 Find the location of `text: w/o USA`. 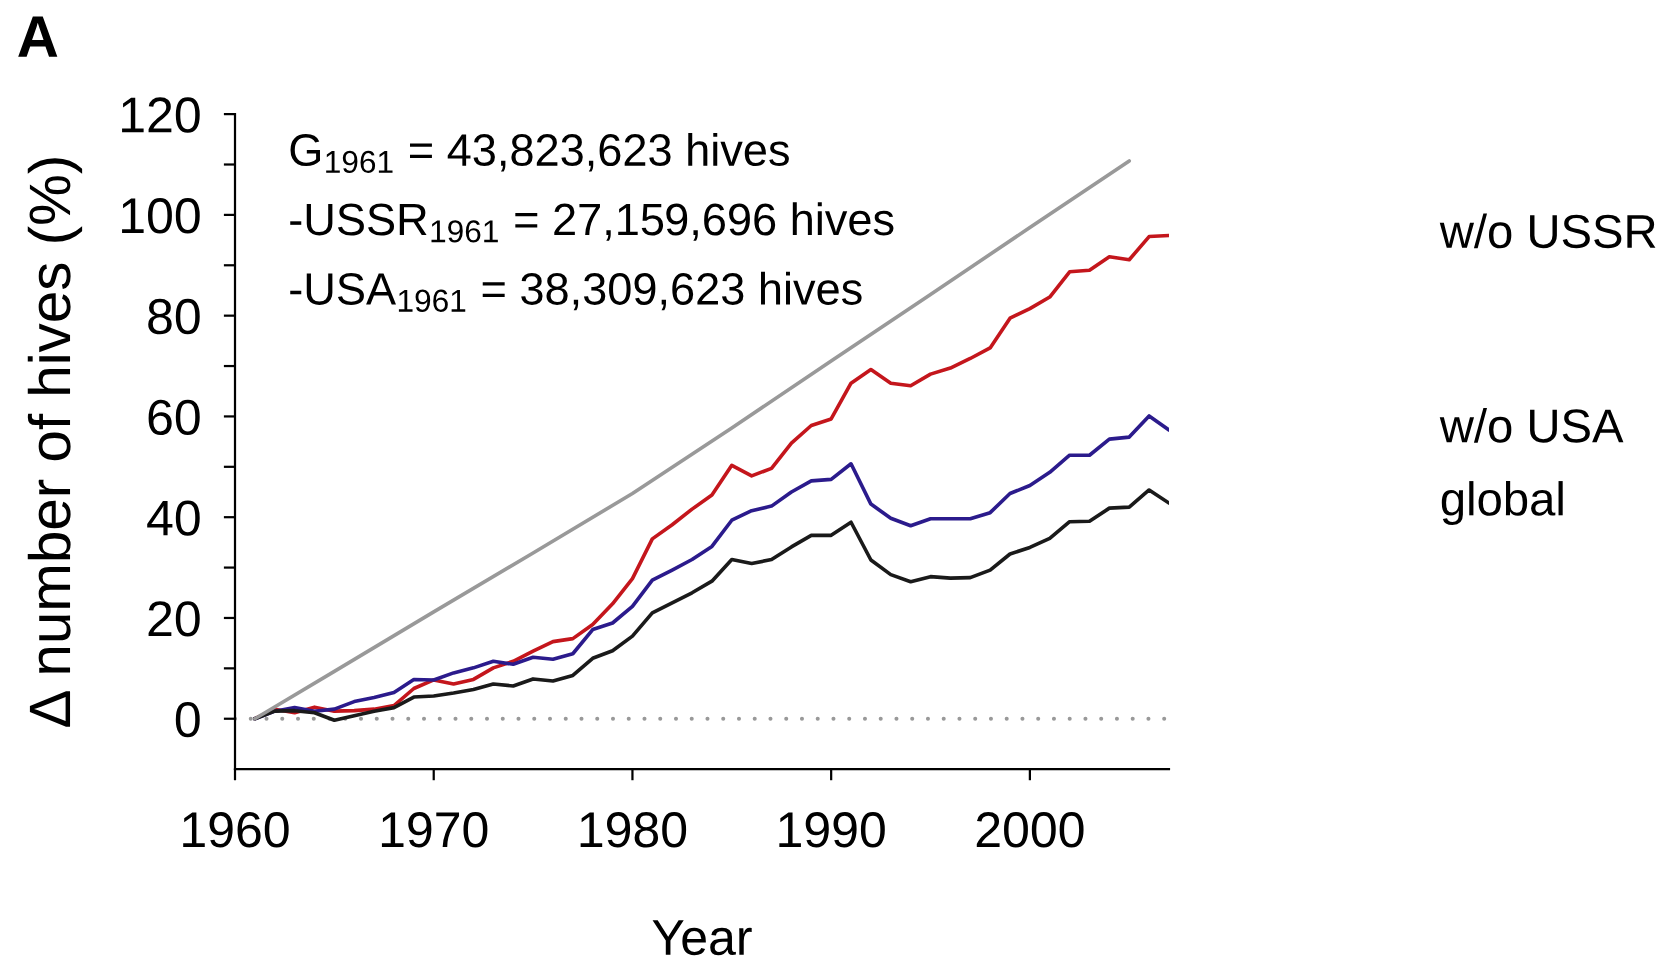

text: w/o USA is located at coordinates (1531, 425).